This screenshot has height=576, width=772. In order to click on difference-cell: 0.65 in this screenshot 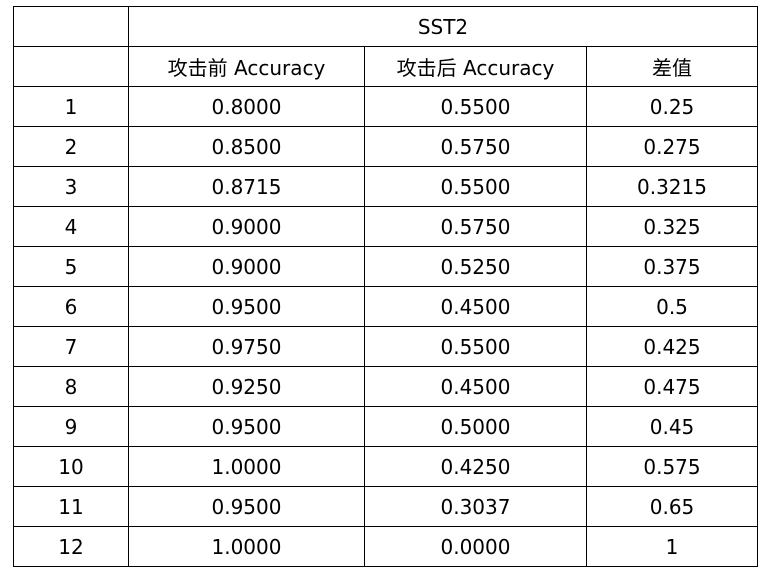, I will do `click(672, 506)`.